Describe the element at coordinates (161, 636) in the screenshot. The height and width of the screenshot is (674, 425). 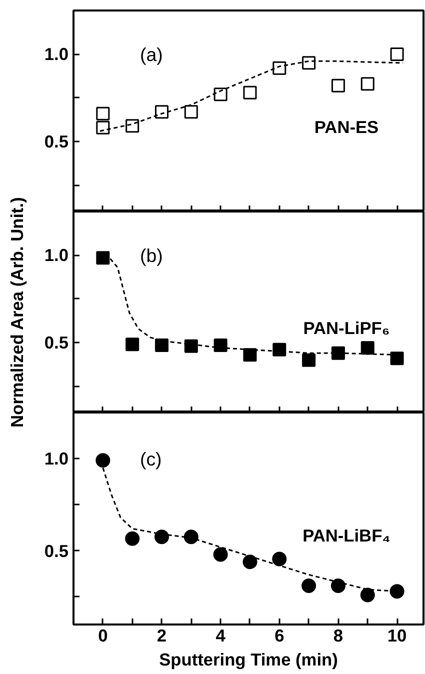
I see `x-tick-label: 2` at that location.